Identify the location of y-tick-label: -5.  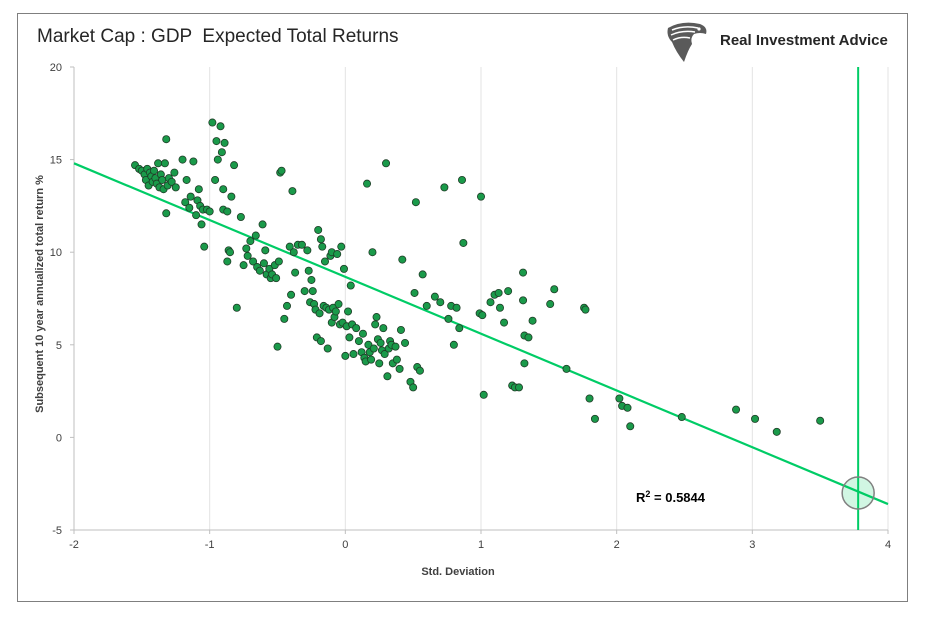
(57, 531).